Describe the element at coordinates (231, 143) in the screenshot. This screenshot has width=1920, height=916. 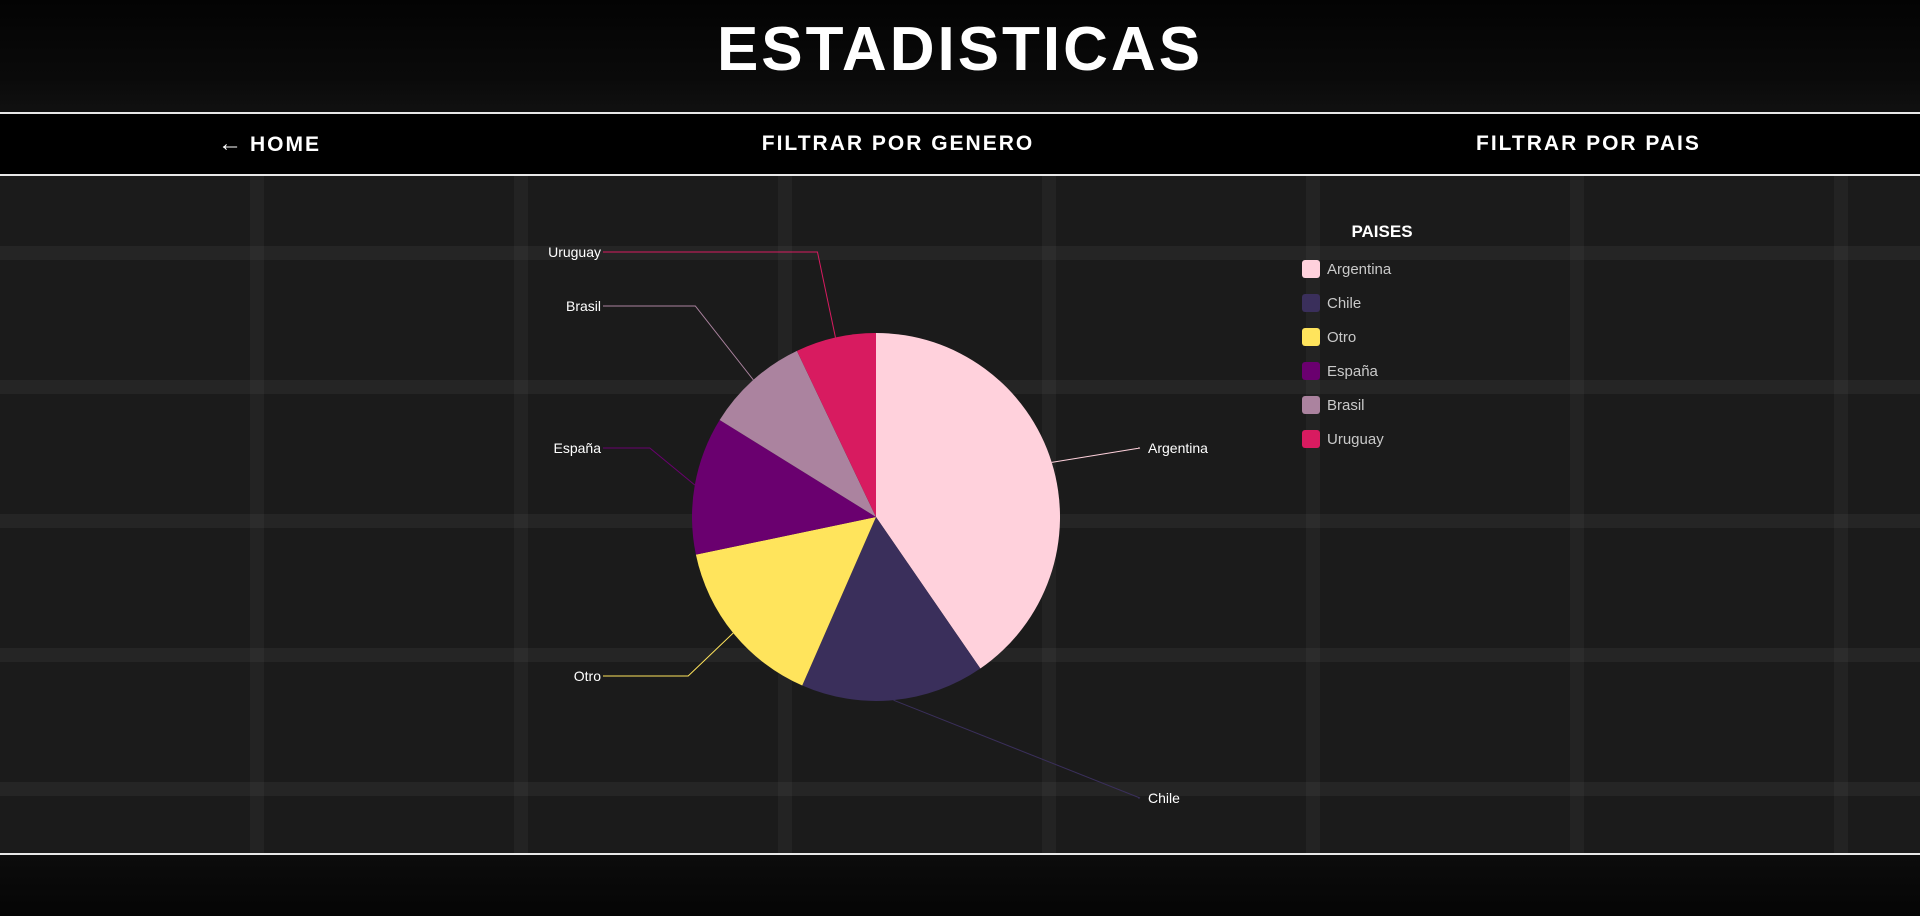
I see `back-arrow-icon: ←` at that location.